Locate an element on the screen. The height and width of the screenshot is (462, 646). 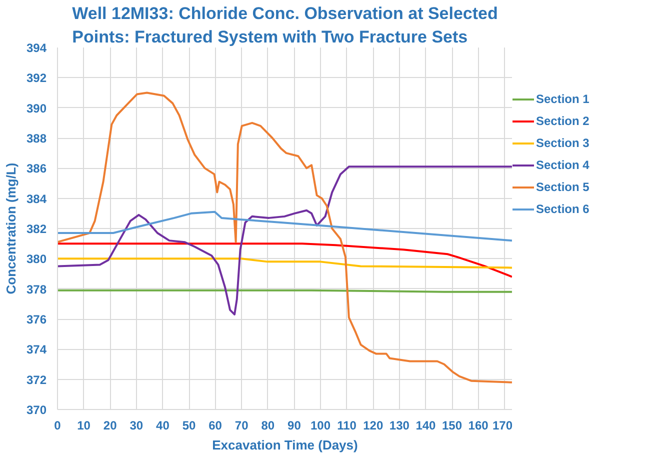
x-tick-label: 60 is located at coordinates (215, 425).